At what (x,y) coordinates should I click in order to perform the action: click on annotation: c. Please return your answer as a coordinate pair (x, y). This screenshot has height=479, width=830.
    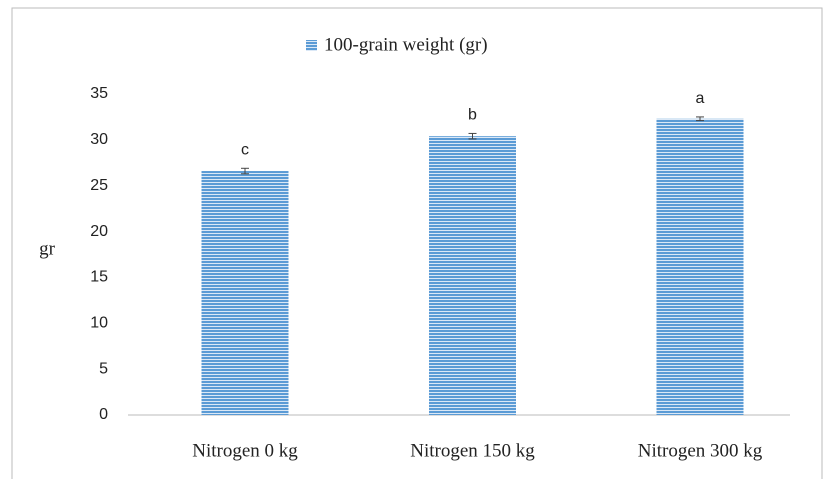
    Looking at the image, I should click on (245, 150).